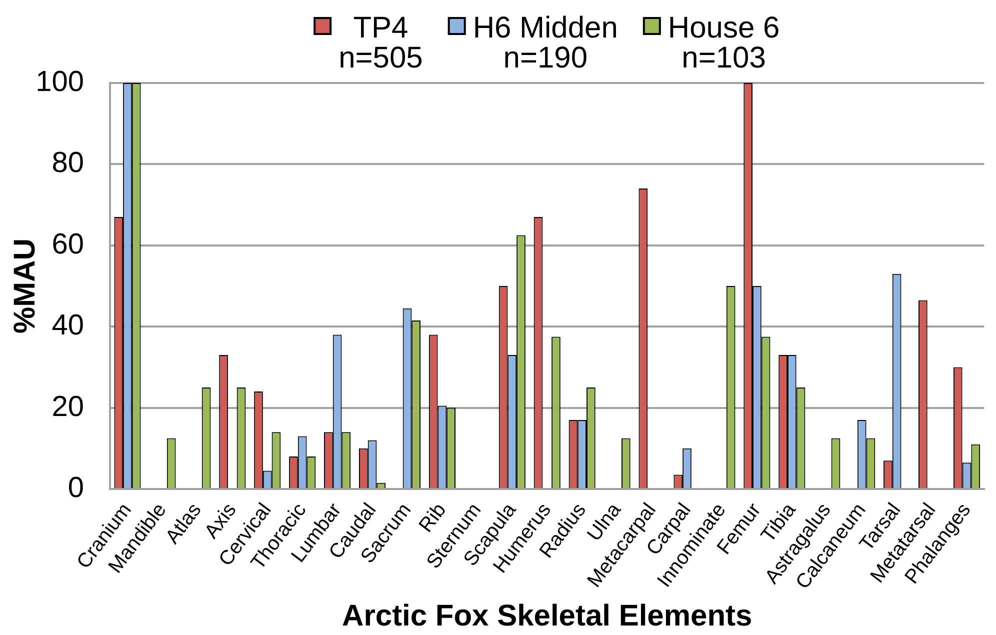  I want to click on x-axis-title: Arctic Fox Skeletal Elements, so click(547, 615).